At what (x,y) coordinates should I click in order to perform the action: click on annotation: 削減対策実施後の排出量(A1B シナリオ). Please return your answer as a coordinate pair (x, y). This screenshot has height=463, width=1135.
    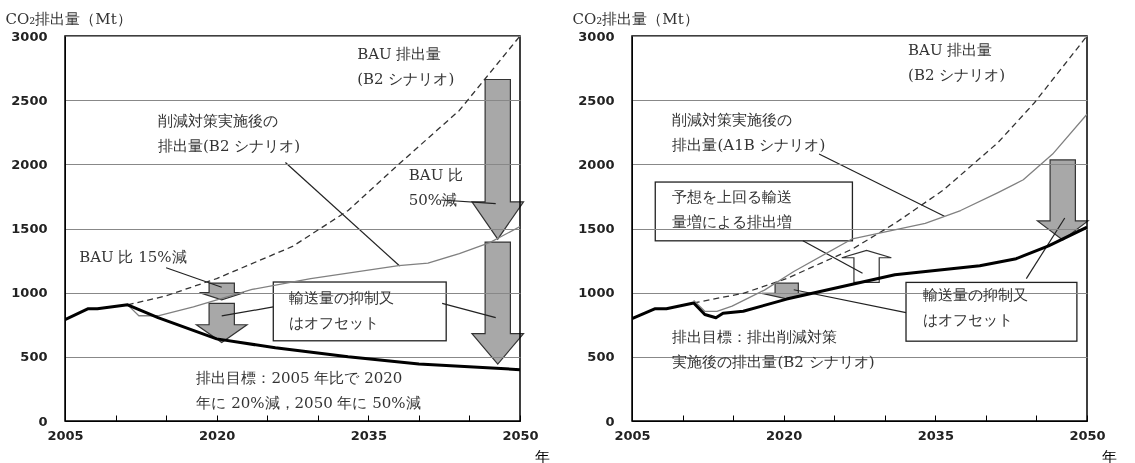
    Looking at the image, I should click on (749, 133).